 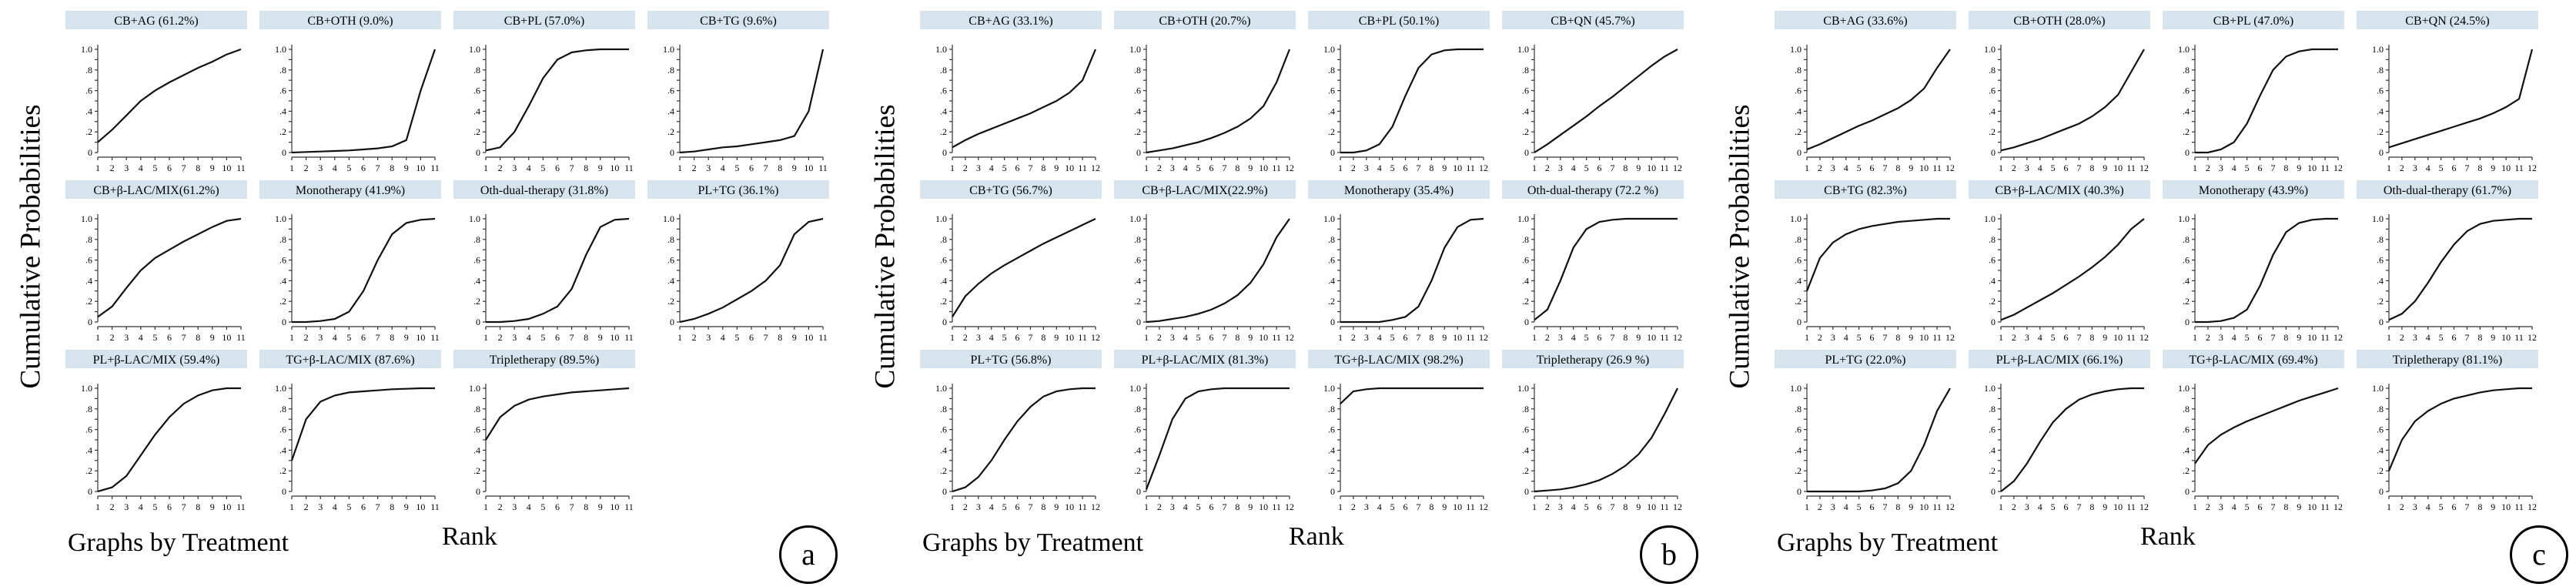 What do you see at coordinates (1669, 554) in the screenshot?
I see `panel-label-b: b` at bounding box center [1669, 554].